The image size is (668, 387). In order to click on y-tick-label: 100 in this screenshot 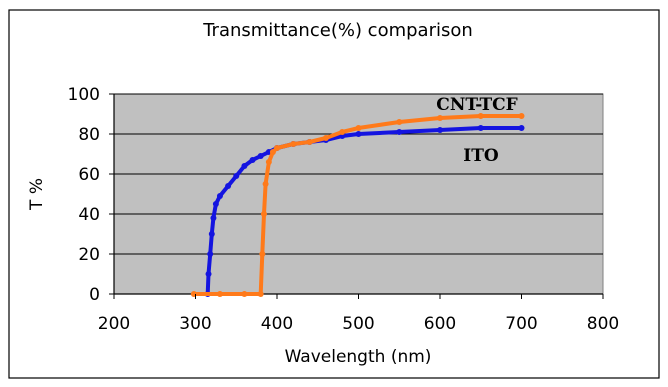, I will do `click(84, 95)`.